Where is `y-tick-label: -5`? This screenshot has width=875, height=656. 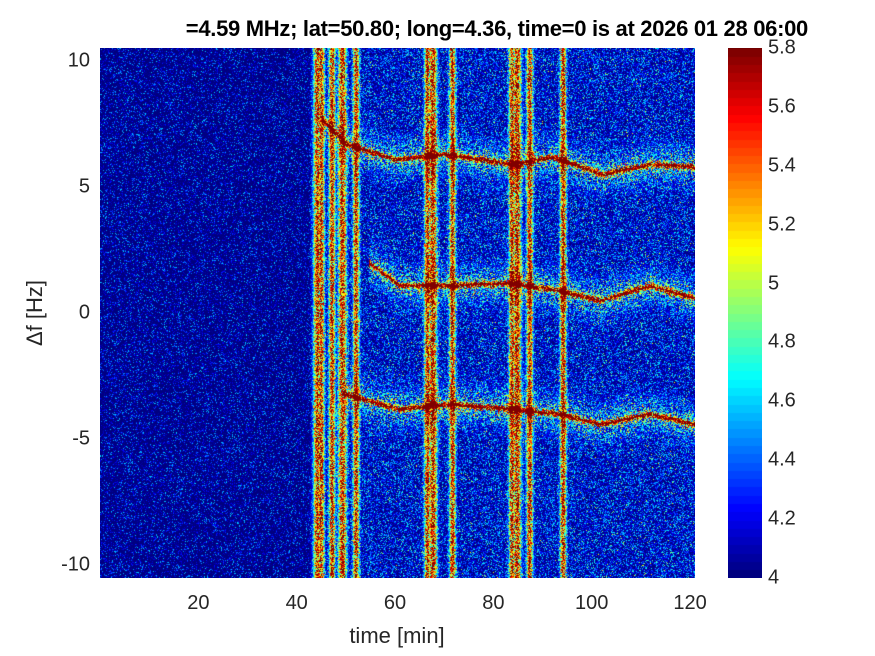 y-tick-label: -5 is located at coordinates (81, 438).